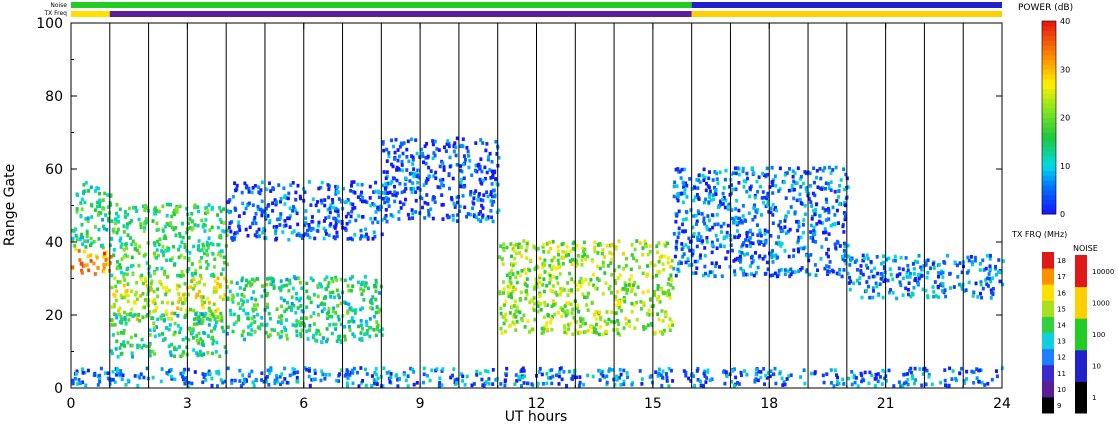  Describe the element at coordinates (1048, 276) in the screenshot. I see `txfreq-colorbar-step` at that location.